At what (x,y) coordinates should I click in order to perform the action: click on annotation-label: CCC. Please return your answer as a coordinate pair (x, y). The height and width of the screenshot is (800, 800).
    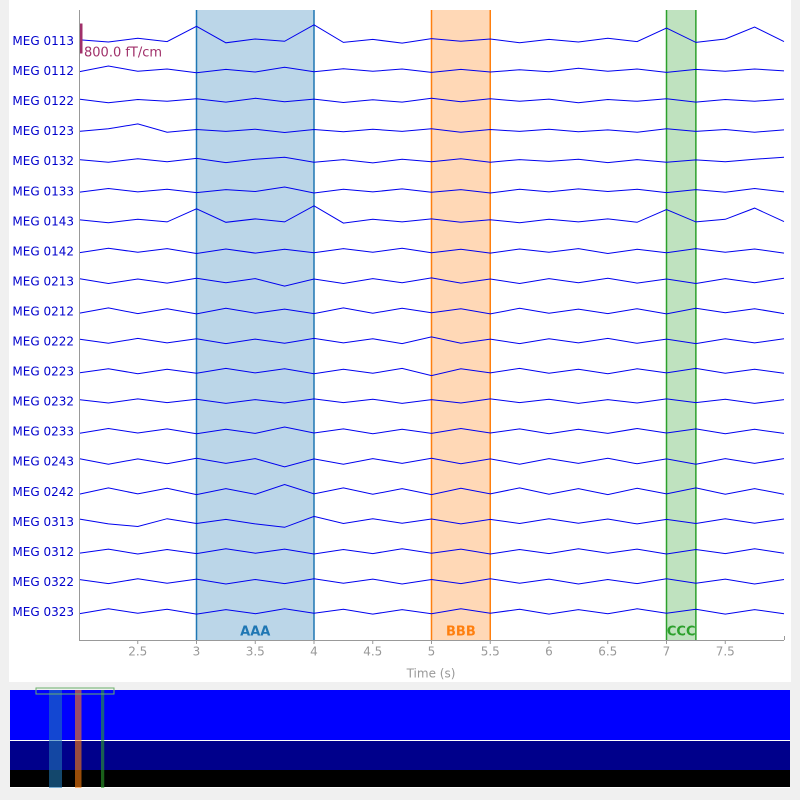
    Looking at the image, I should click on (681, 632).